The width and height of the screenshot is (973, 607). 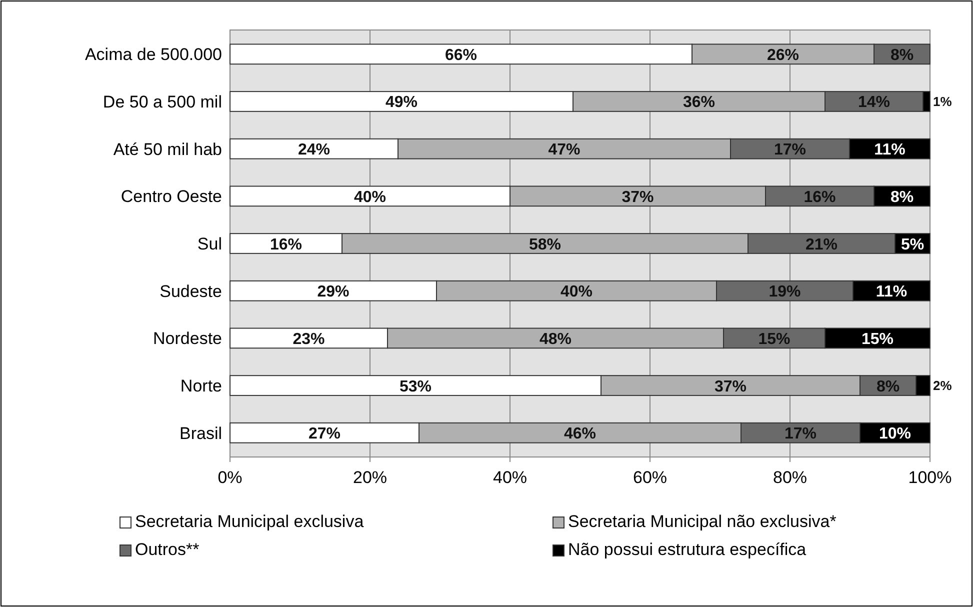 What do you see at coordinates (167, 149) in the screenshot?
I see `y-tick-label: Até 50 mil hab` at bounding box center [167, 149].